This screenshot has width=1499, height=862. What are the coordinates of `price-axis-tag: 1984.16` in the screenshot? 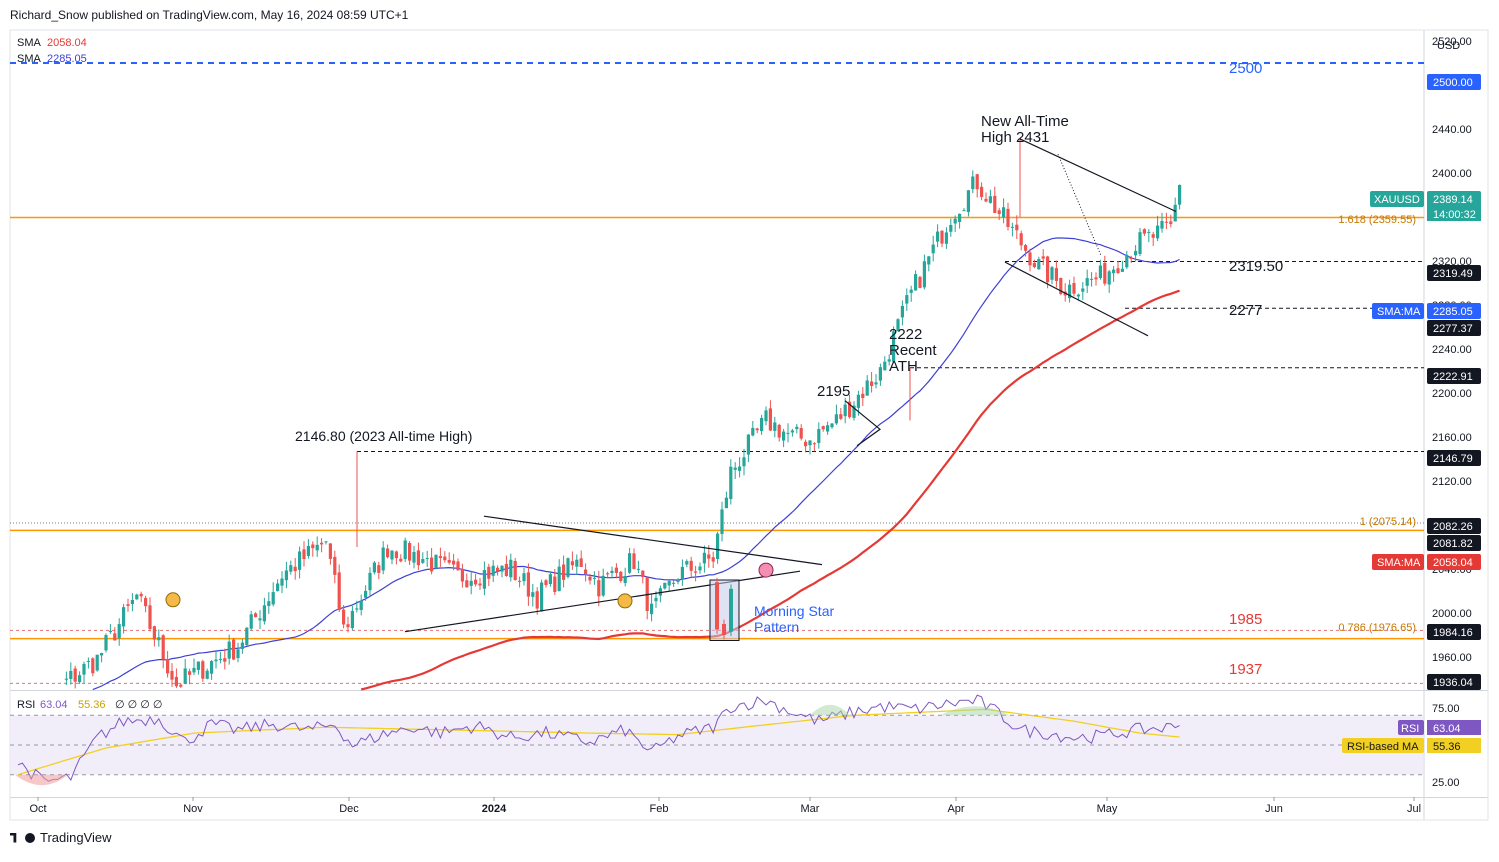 It's located at (1454, 632).